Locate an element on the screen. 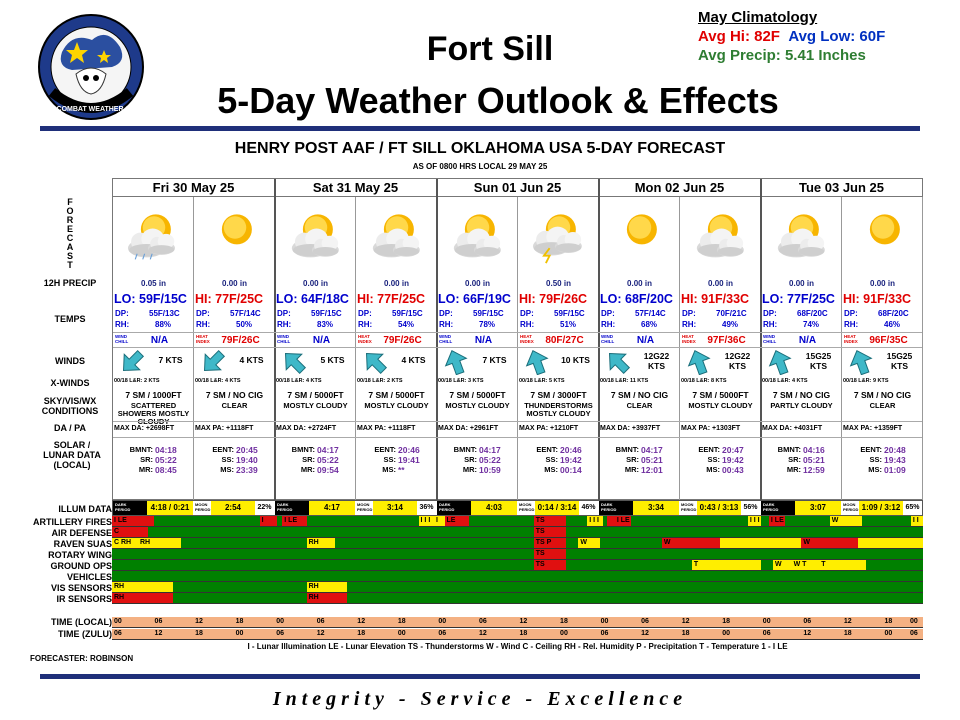 The width and height of the screenshot is (960, 720). effect-row-label: ROTARY WING is located at coordinates (80, 555).